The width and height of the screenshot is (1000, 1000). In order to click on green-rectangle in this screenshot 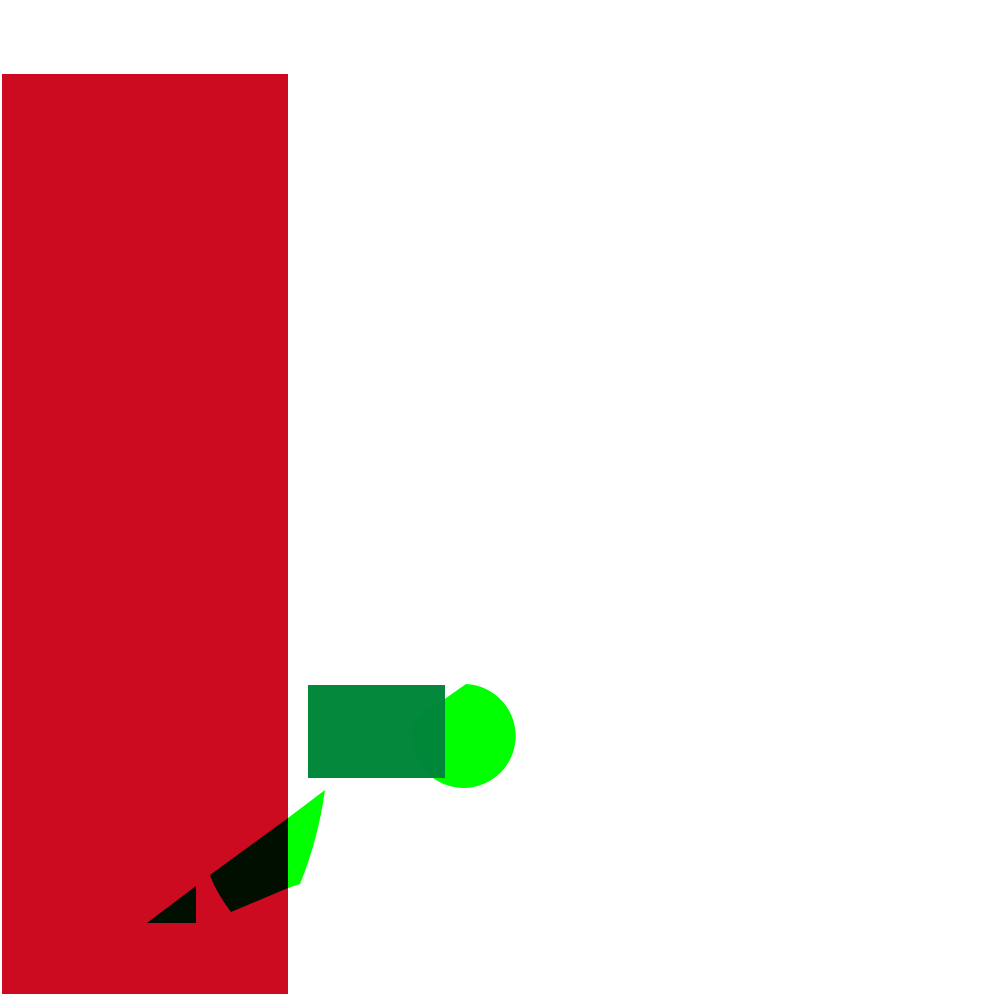, I will do `click(376, 731)`.